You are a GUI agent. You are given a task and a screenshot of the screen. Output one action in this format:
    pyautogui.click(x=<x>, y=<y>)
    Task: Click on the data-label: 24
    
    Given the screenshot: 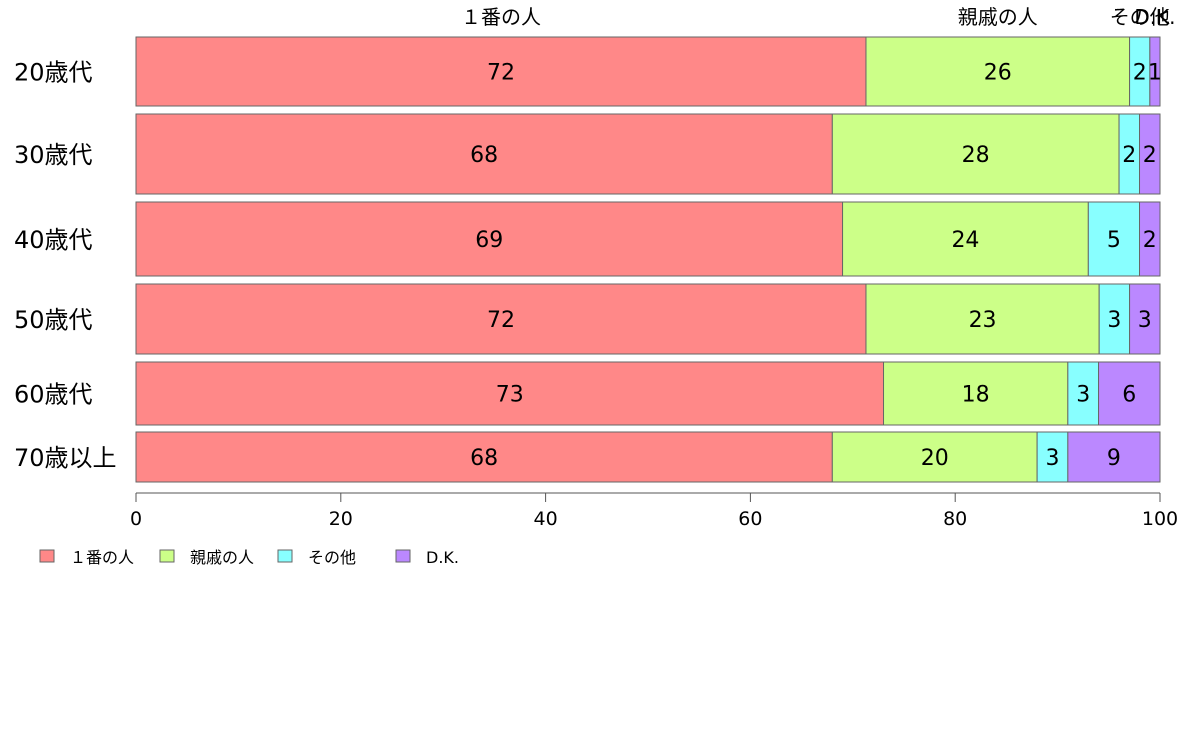 What is the action you would take?
    pyautogui.click(x=965, y=240)
    